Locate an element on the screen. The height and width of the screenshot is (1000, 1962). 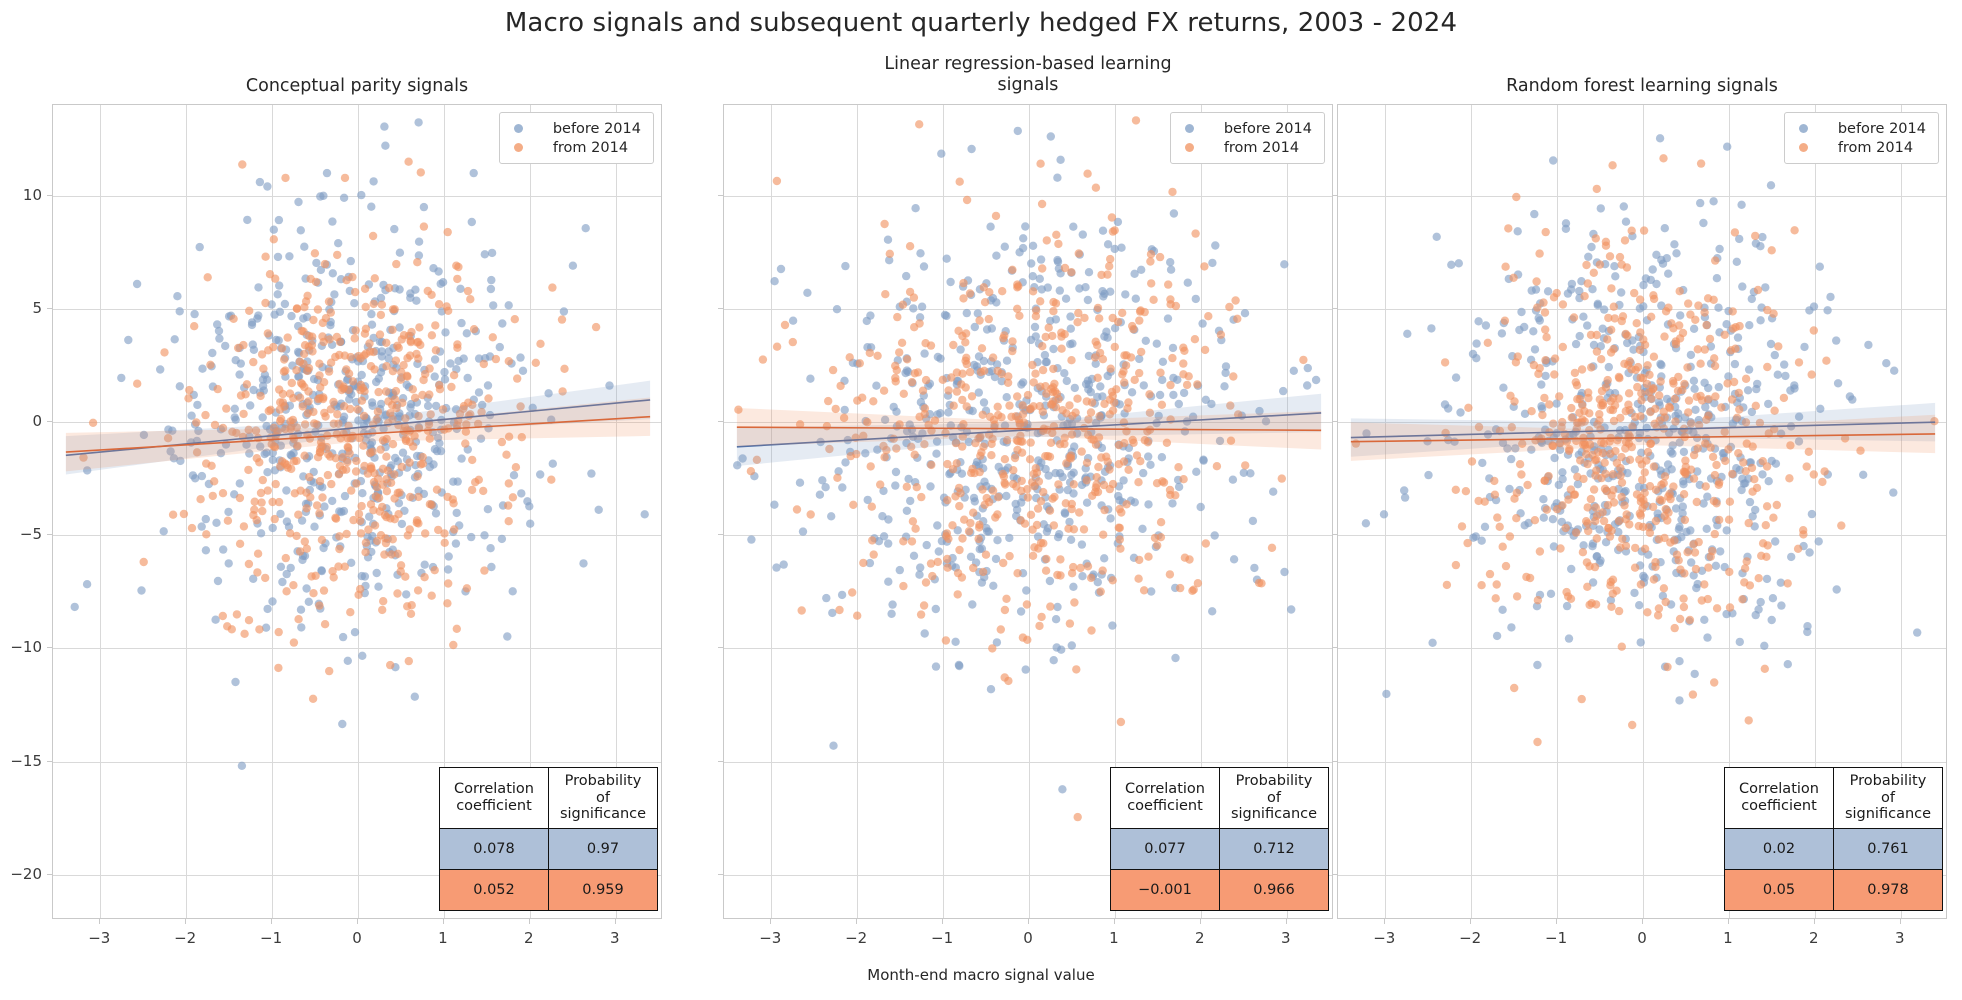
x-tick-label: −3 is located at coordinates (770, 938).